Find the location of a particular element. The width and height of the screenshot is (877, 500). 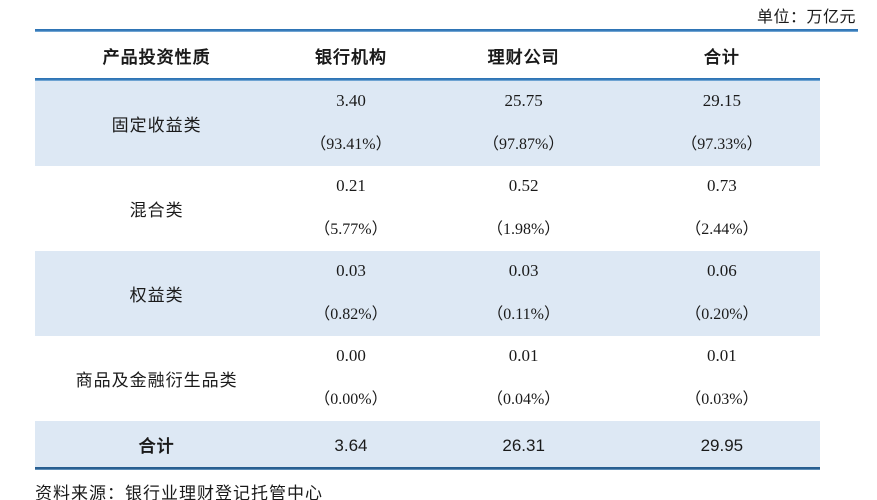

cell-total: 0.01 （0.03%） is located at coordinates (722, 378).